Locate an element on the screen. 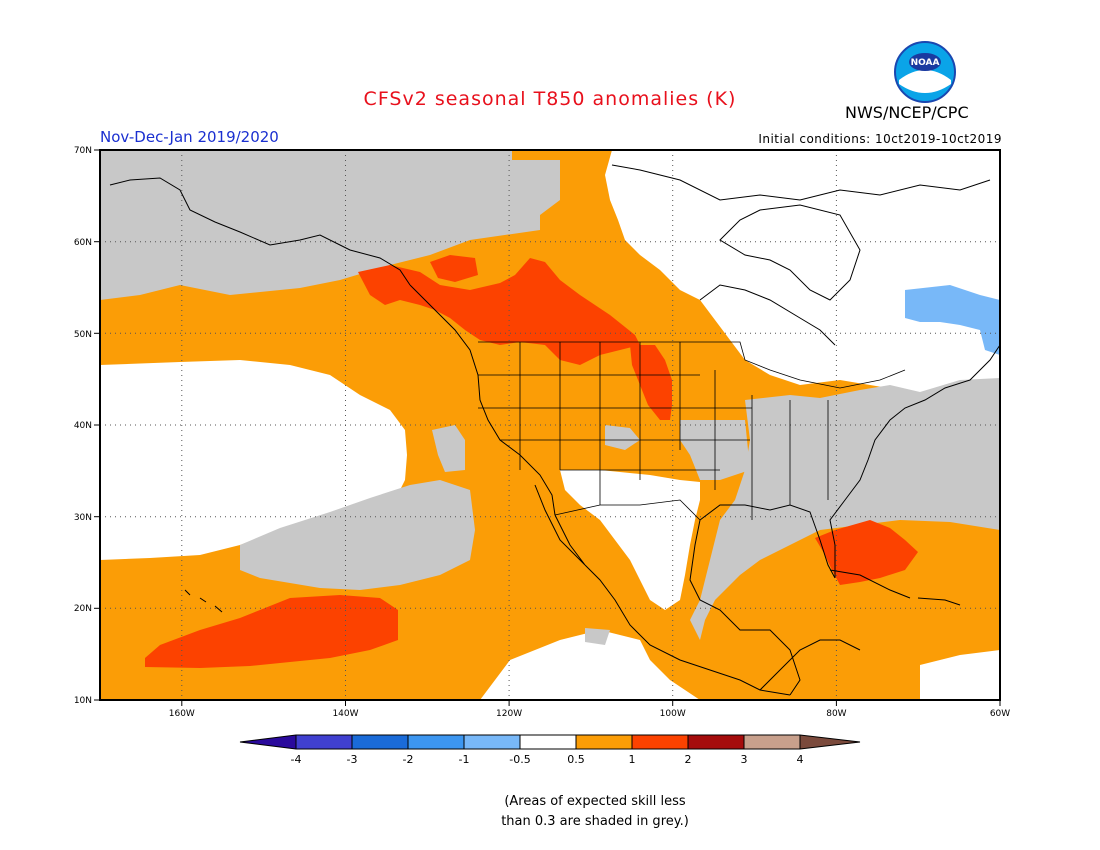 The height and width of the screenshot is (850, 1100). field-red-hawaii is located at coordinates (271, 631).